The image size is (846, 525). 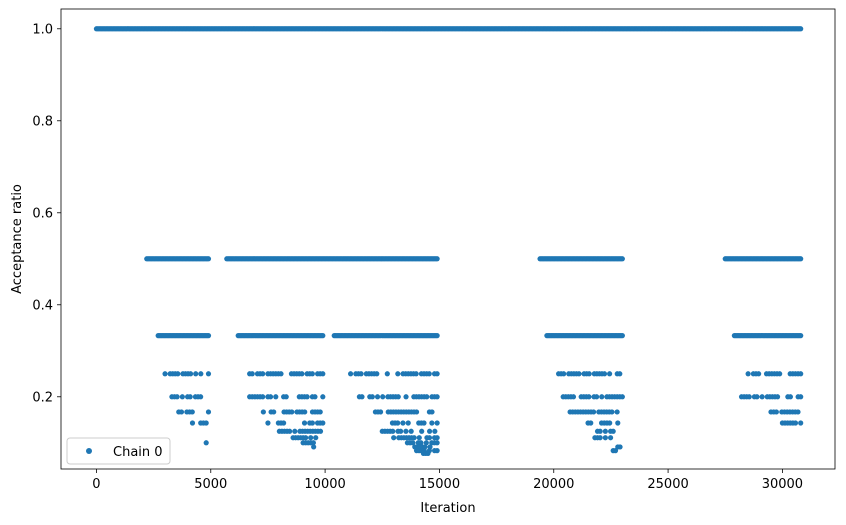 I want to click on x-tick-label: 25000, so click(x=667, y=484).